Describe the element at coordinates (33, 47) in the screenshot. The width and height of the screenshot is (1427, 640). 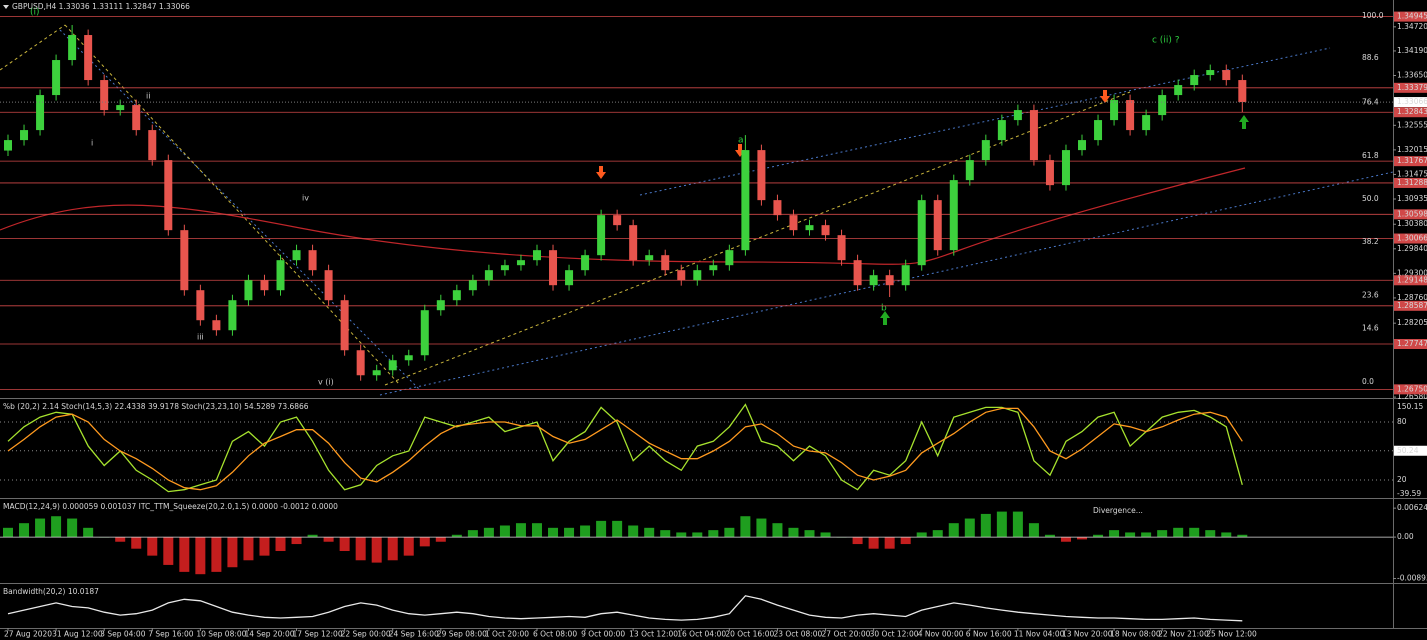
I see `trend-line` at that location.